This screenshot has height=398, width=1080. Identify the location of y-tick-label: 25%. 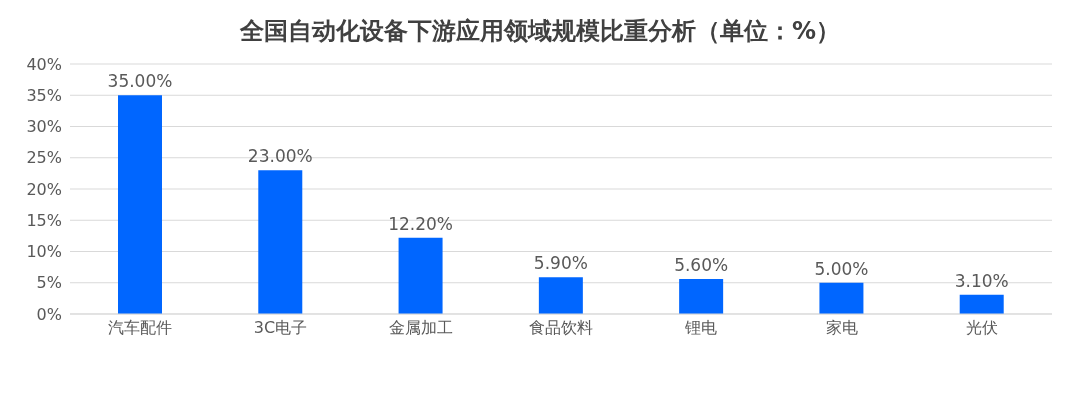
(44, 158).